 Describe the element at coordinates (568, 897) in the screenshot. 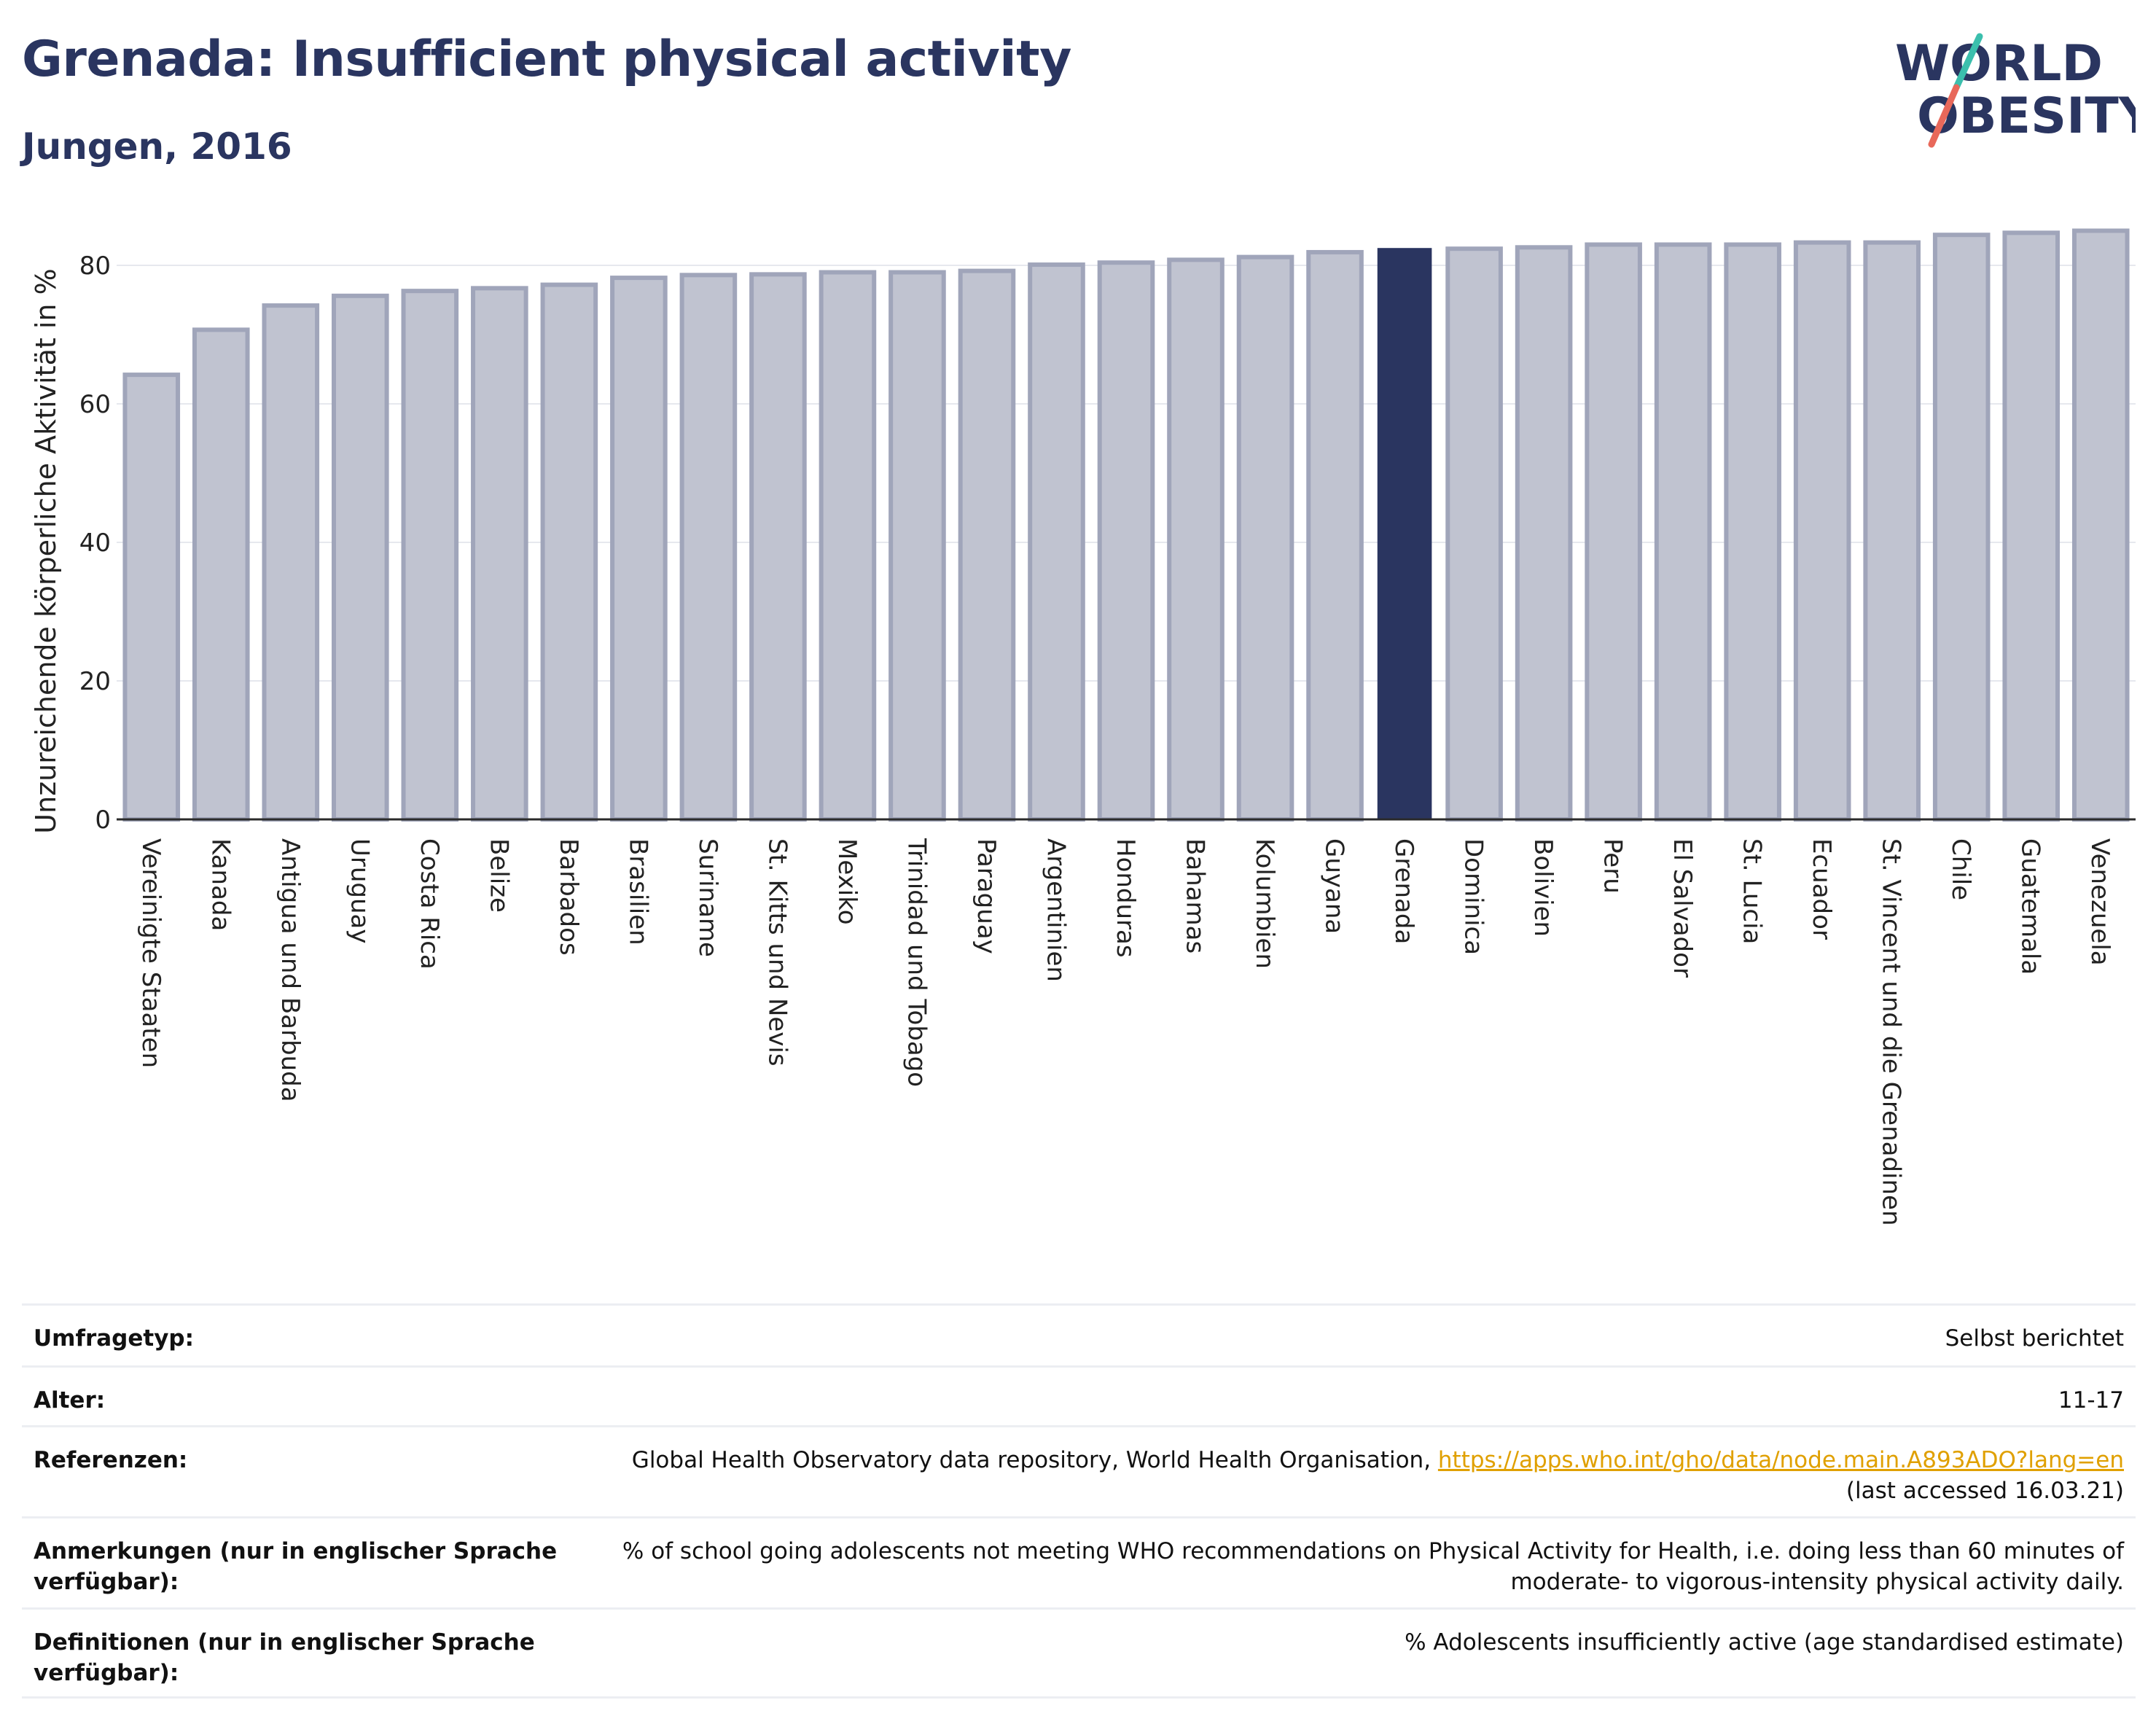

I see `x-tick-label: Barbados` at that location.